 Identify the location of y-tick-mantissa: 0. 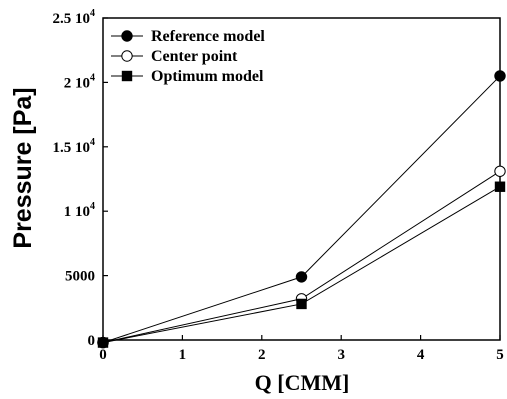
(92, 341).